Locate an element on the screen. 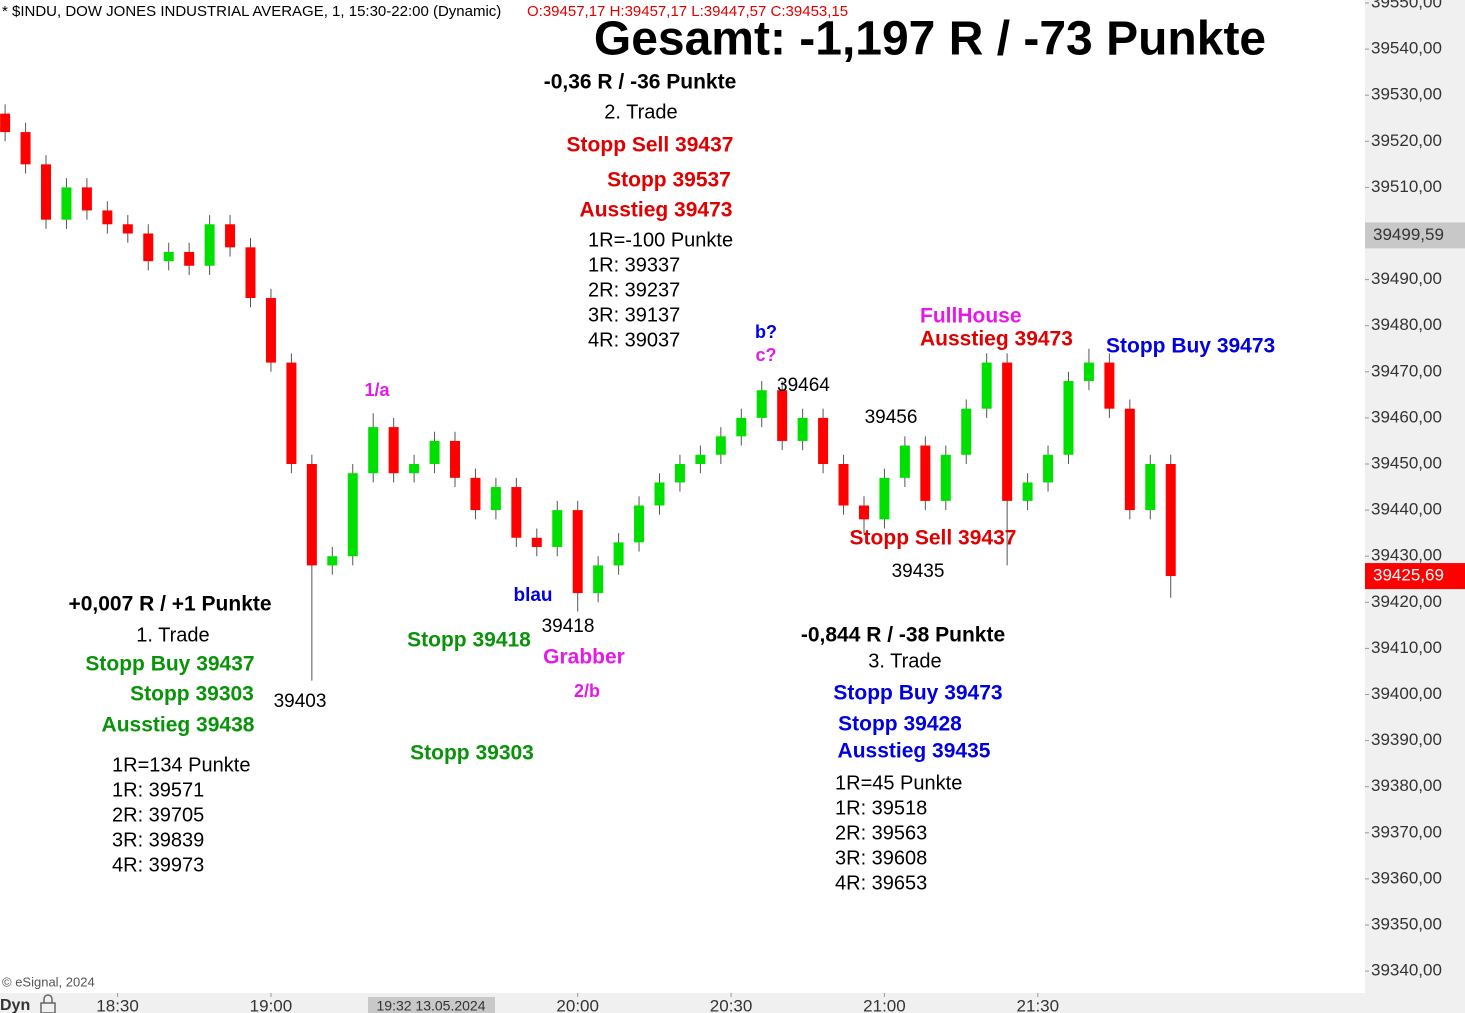 The image size is (1465, 1013). annotation: 1R=134 Punkte is located at coordinates (181, 765).